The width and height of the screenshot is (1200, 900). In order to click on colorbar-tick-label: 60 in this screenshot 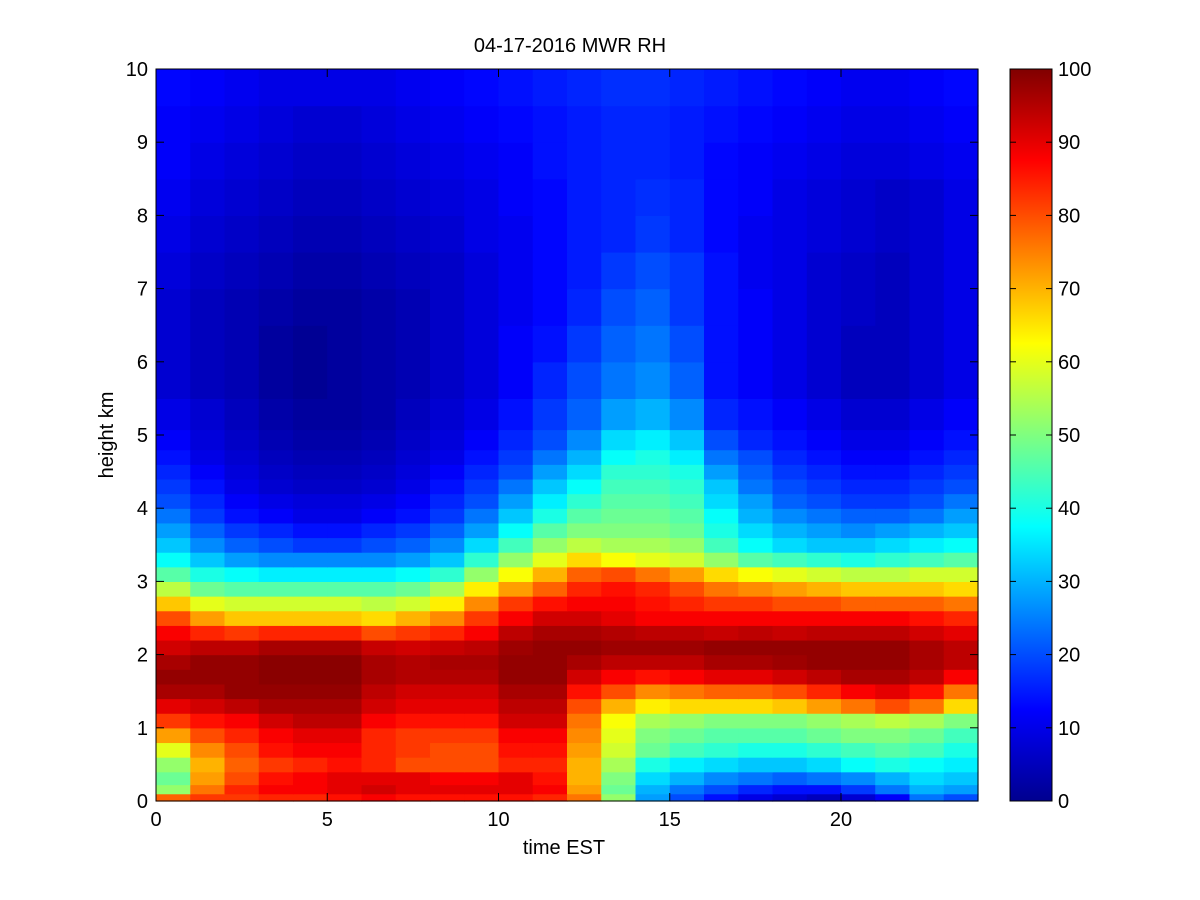, I will do `click(1069, 363)`.